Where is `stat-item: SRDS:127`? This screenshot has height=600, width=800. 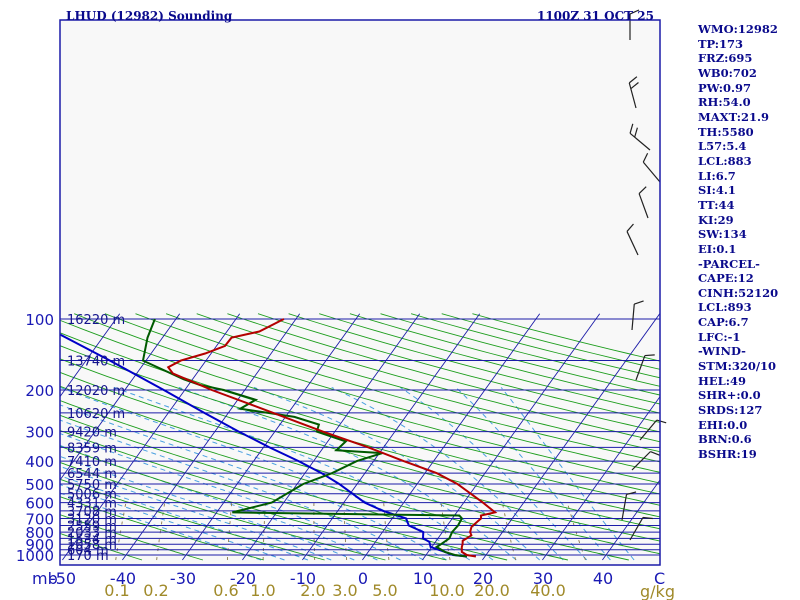
stat-item: SRDS:127 is located at coordinates (730, 410).